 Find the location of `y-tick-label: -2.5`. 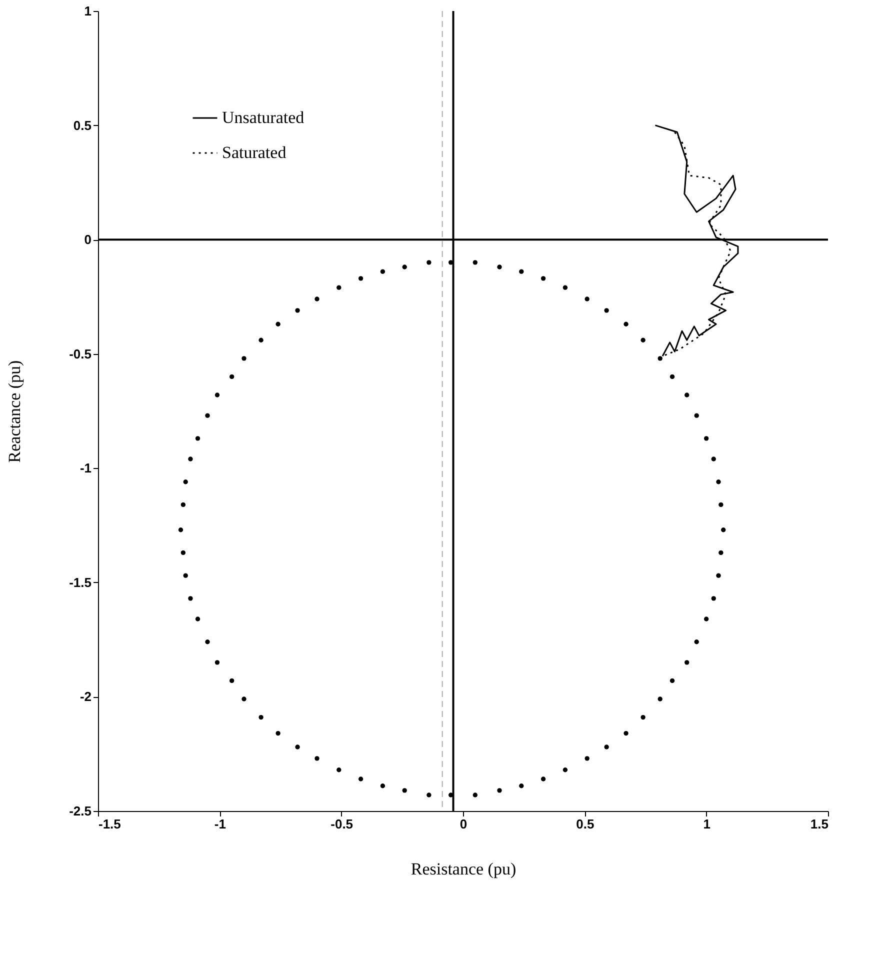

y-tick-label: -2.5 is located at coordinates (80, 811).